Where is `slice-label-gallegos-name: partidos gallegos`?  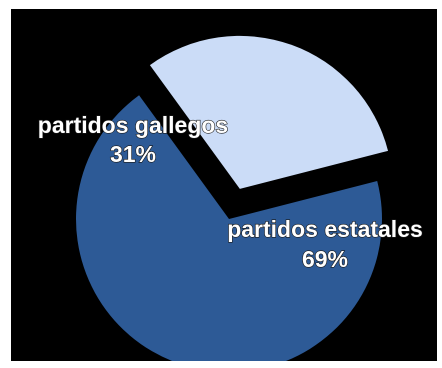
slice-label-gallegos-name: partidos gallegos is located at coordinates (133, 125).